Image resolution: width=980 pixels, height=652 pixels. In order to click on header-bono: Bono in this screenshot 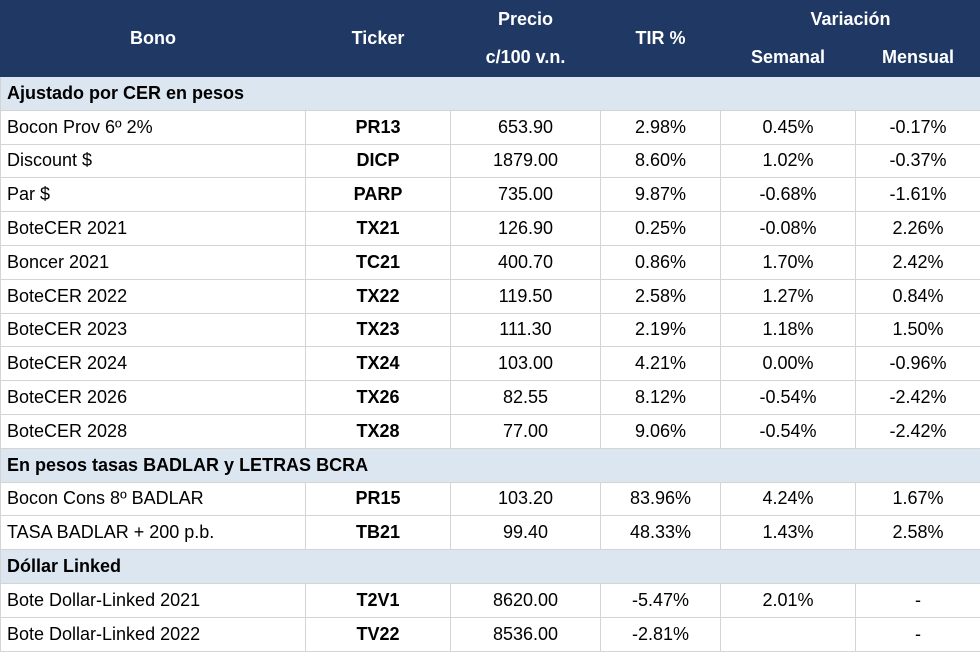, I will do `click(153, 39)`.